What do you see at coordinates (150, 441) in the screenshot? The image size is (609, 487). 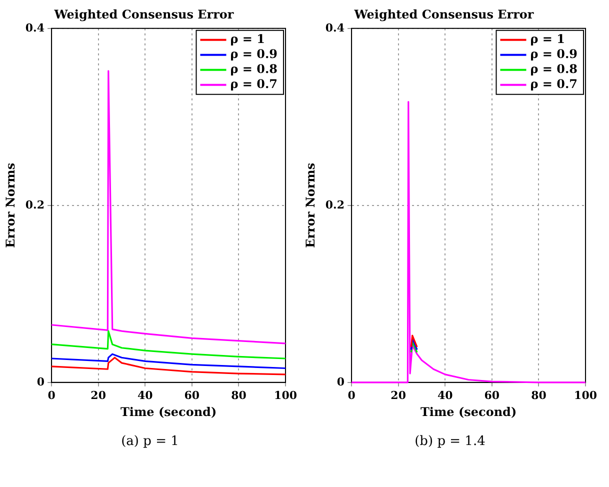 I see `text: (a) p = 1` at bounding box center [150, 441].